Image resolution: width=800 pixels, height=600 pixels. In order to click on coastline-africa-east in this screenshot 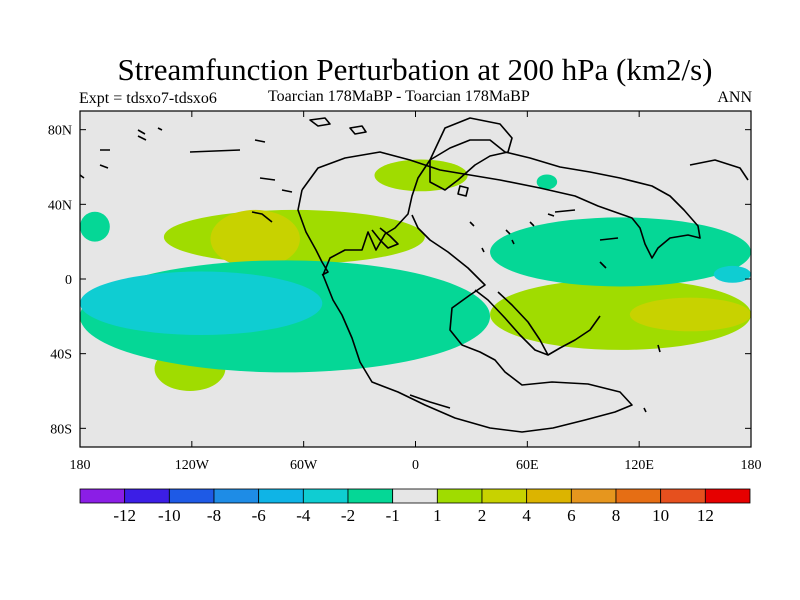, I will do `click(511, 322)`.